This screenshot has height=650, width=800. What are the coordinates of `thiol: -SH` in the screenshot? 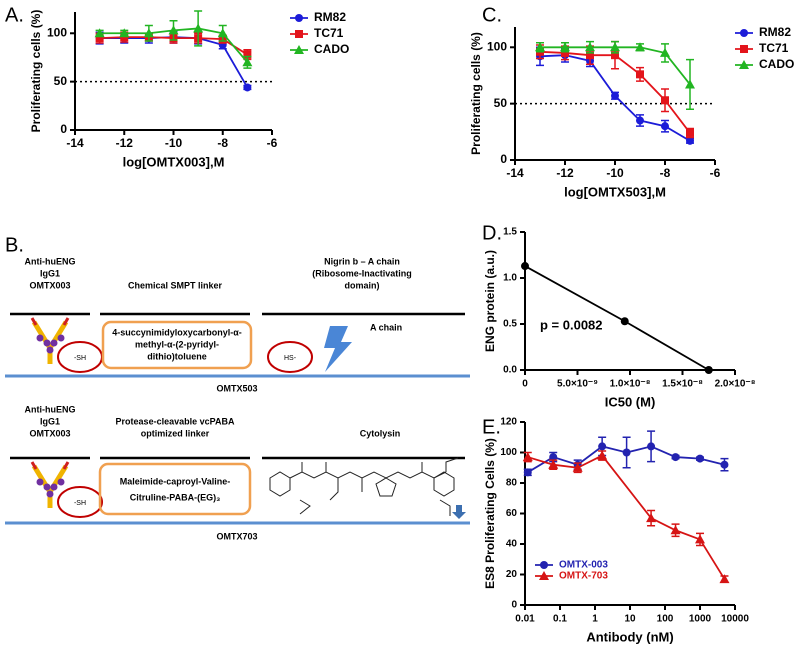 It's located at (80, 503).